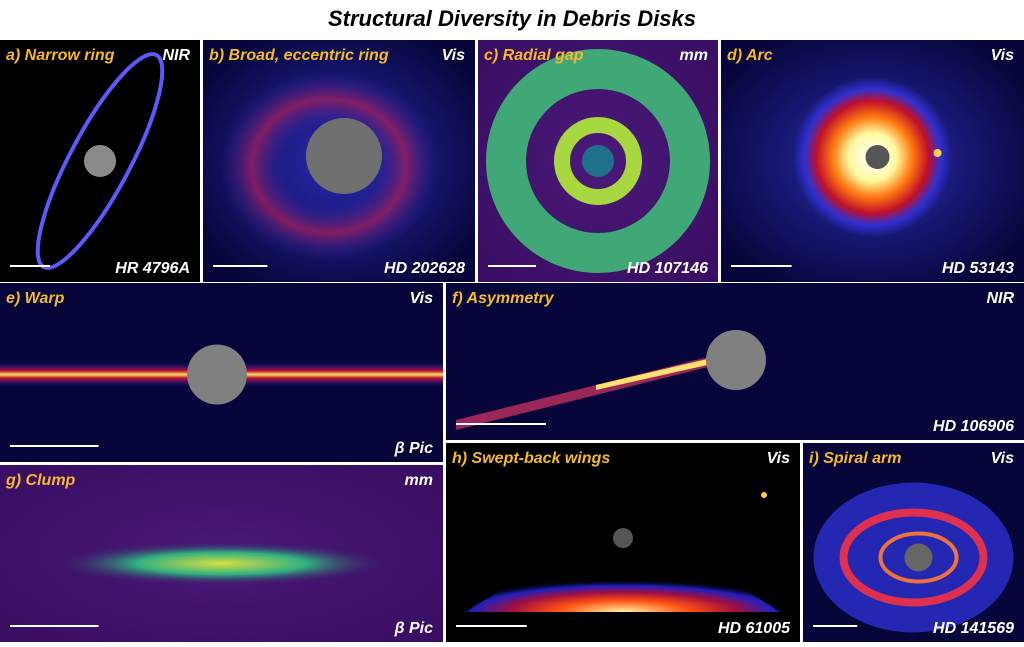 Image resolution: width=1024 pixels, height=647 pixels. Describe the element at coordinates (60, 55) in the screenshot. I see `panel-label: a) Narrow ring` at that location.